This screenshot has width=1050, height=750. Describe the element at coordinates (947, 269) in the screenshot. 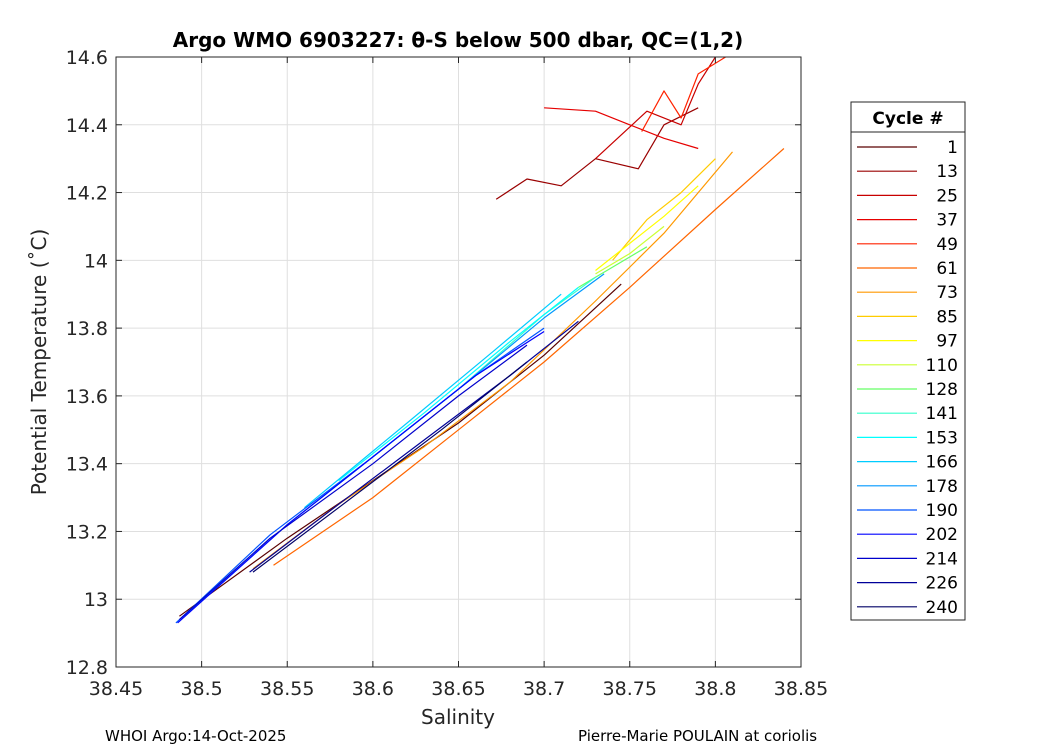

I see `legend-label-61: 61` at that location.